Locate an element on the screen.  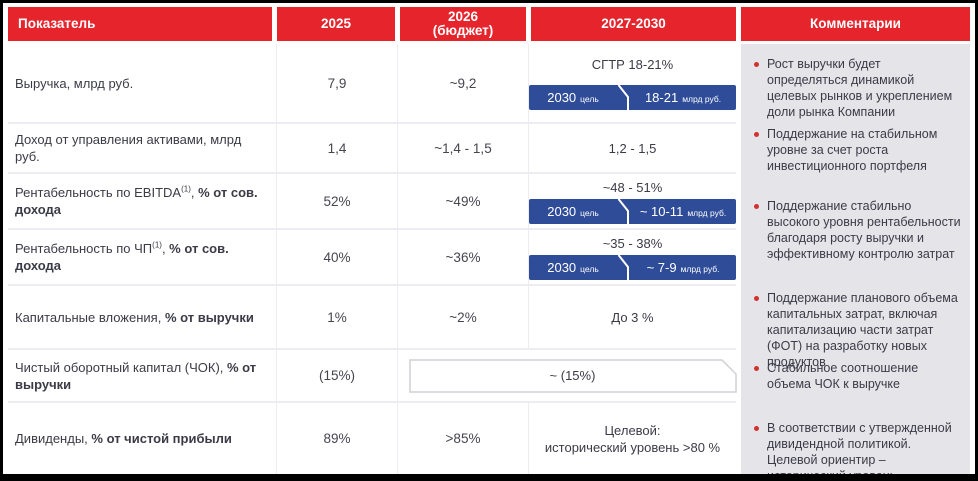
header-indicator: Показатель is located at coordinates (140, 24).